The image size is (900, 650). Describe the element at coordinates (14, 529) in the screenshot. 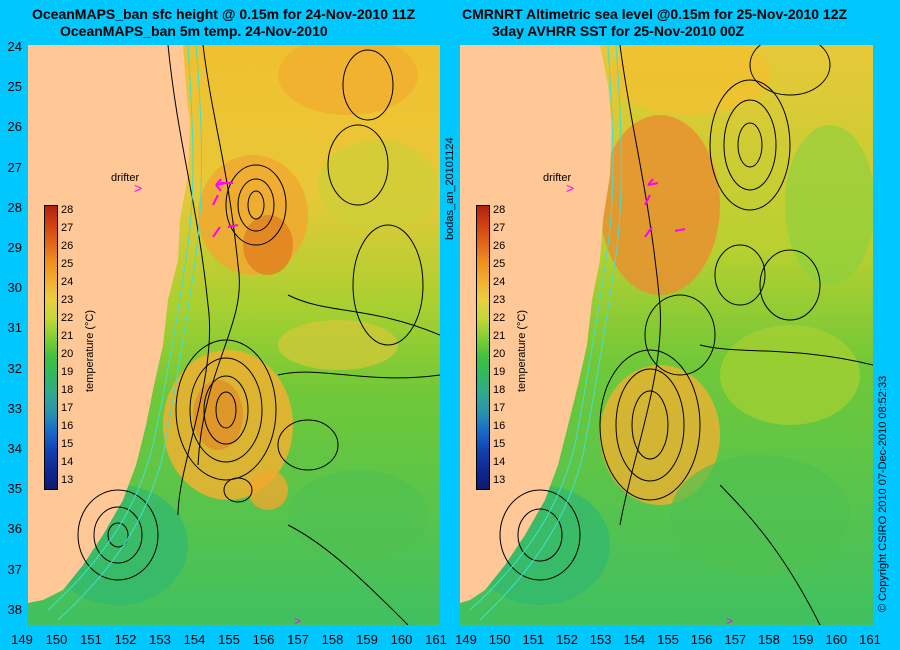

I see `latitude-label: 36` at that location.